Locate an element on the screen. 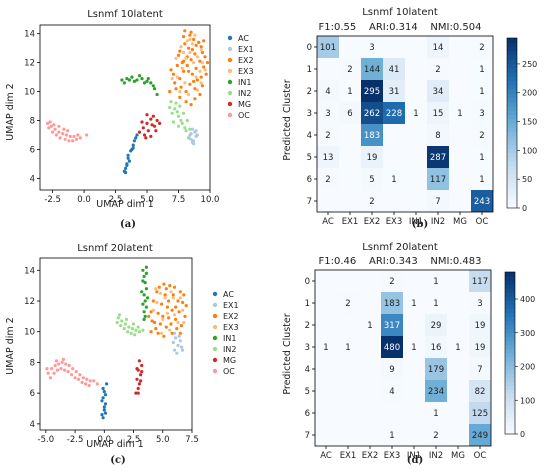 The image size is (550, 472). cell-value: 16 is located at coordinates (436, 348).